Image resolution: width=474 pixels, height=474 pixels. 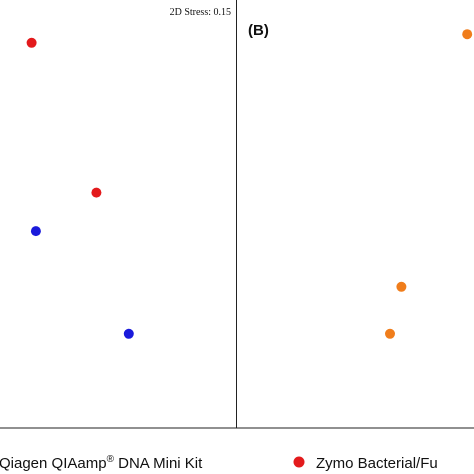 What do you see at coordinates (258, 30) in the screenshot?
I see `panel-b-label: (B)` at bounding box center [258, 30].